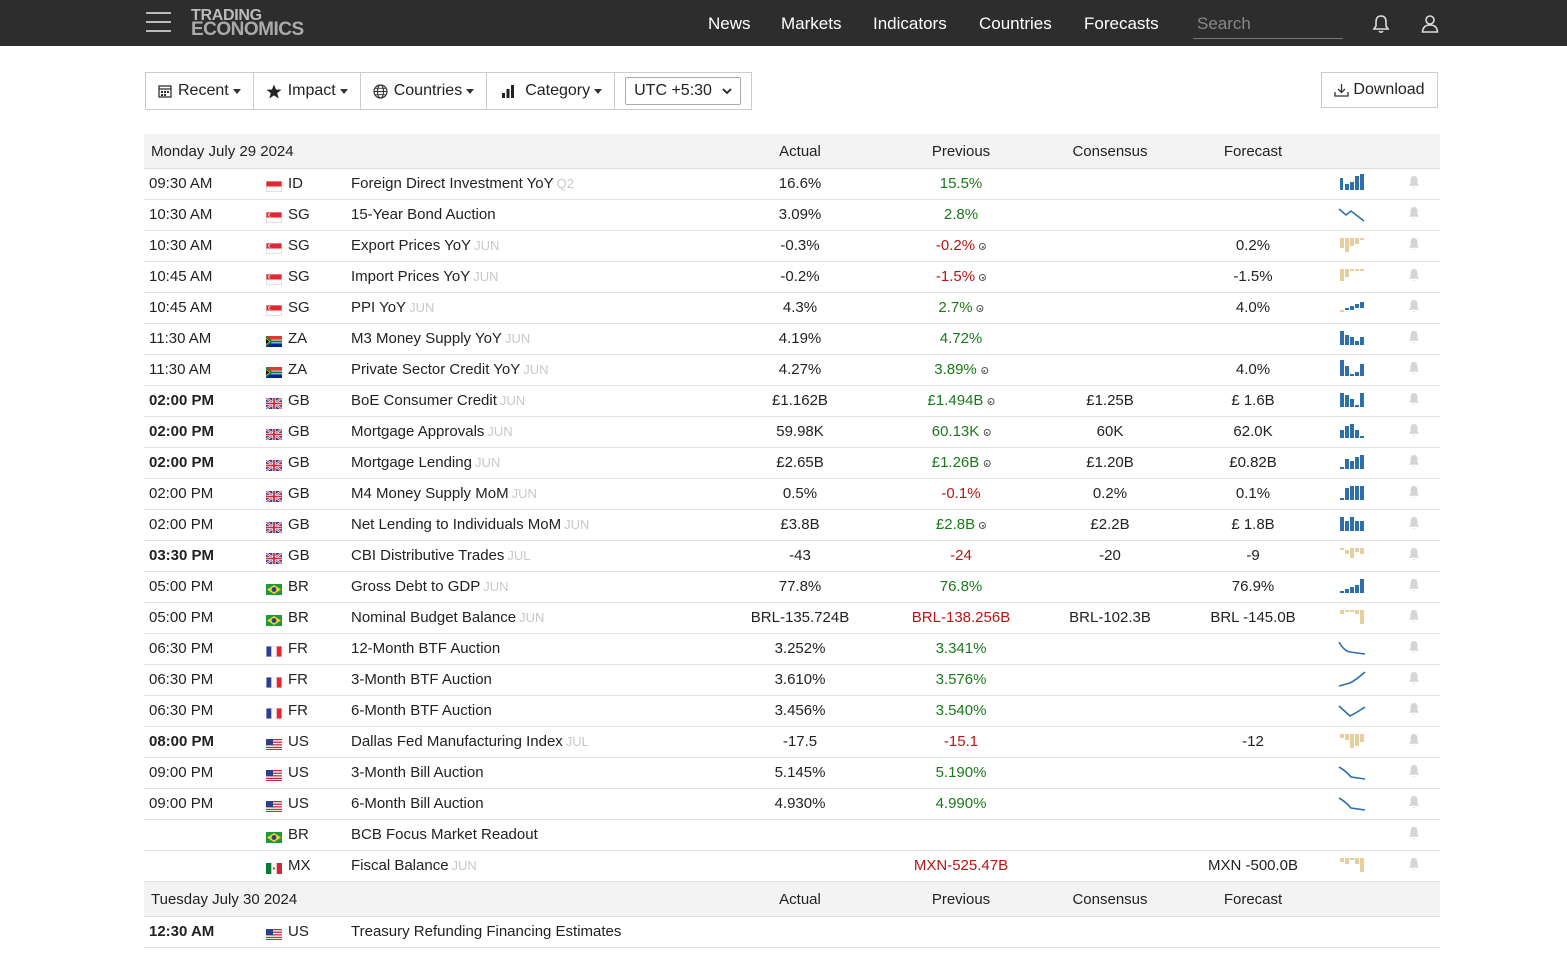  I want to click on event-title: Export Prices YoY, so click(411, 245).